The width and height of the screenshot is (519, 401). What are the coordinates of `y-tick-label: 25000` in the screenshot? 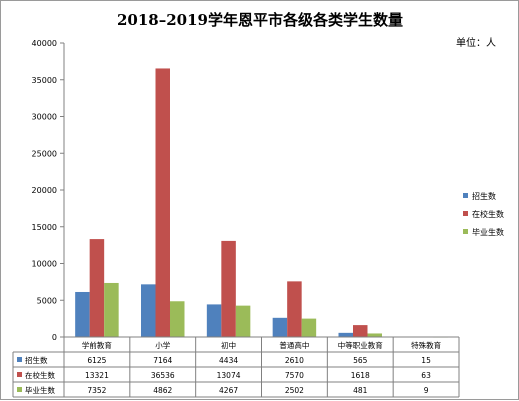 It's located at (44, 153).